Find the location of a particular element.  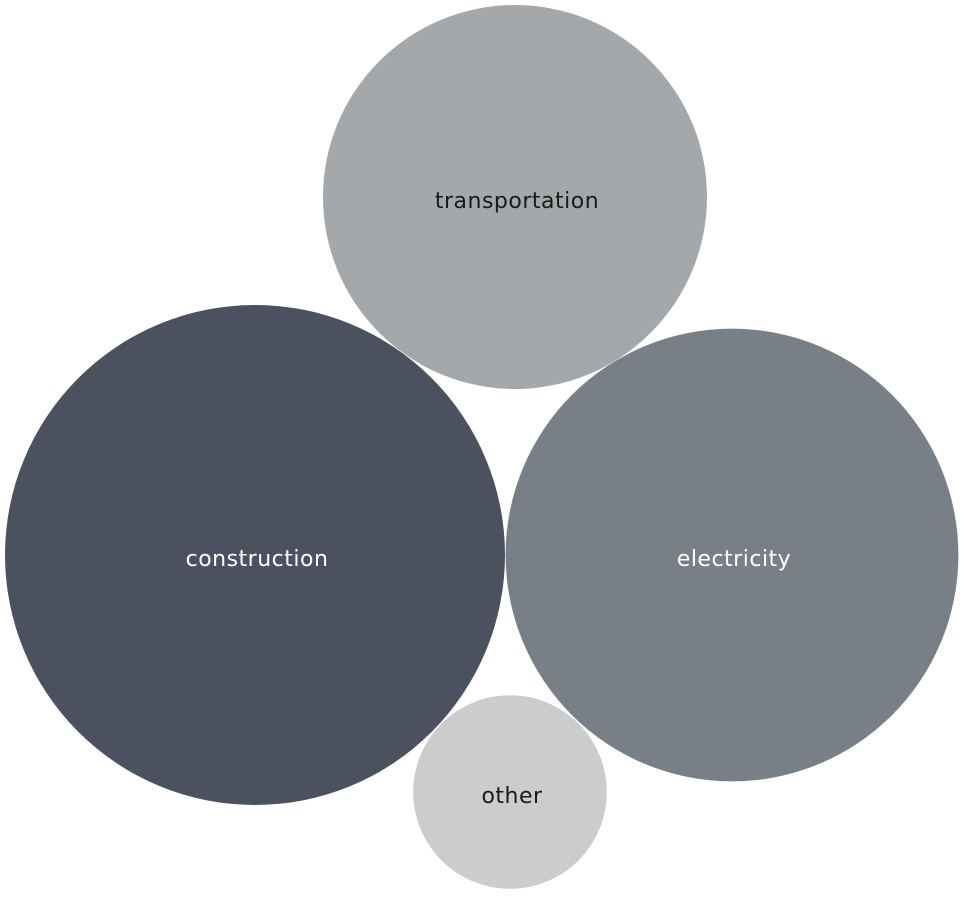

bubble-other: other is located at coordinates (510, 792).